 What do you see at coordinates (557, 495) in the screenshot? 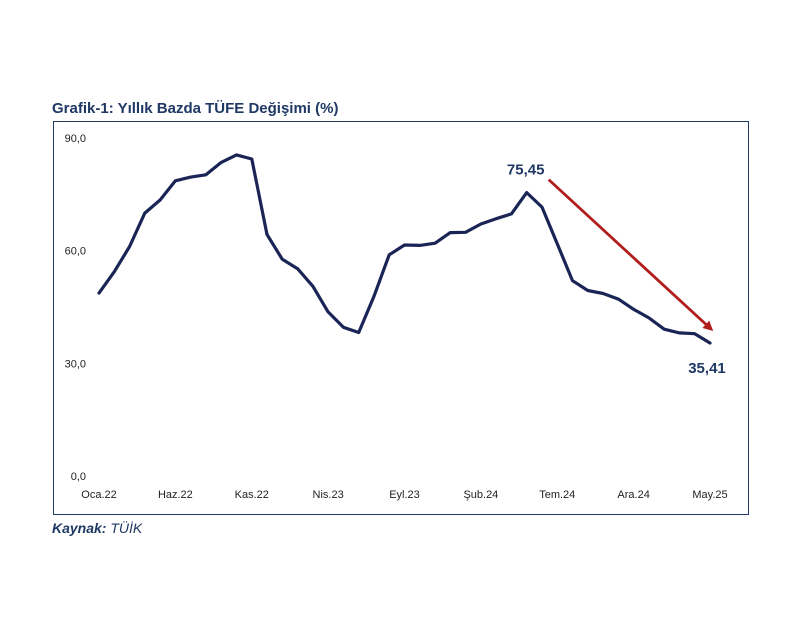
I see `x-tick-label: Tem.24` at bounding box center [557, 495].